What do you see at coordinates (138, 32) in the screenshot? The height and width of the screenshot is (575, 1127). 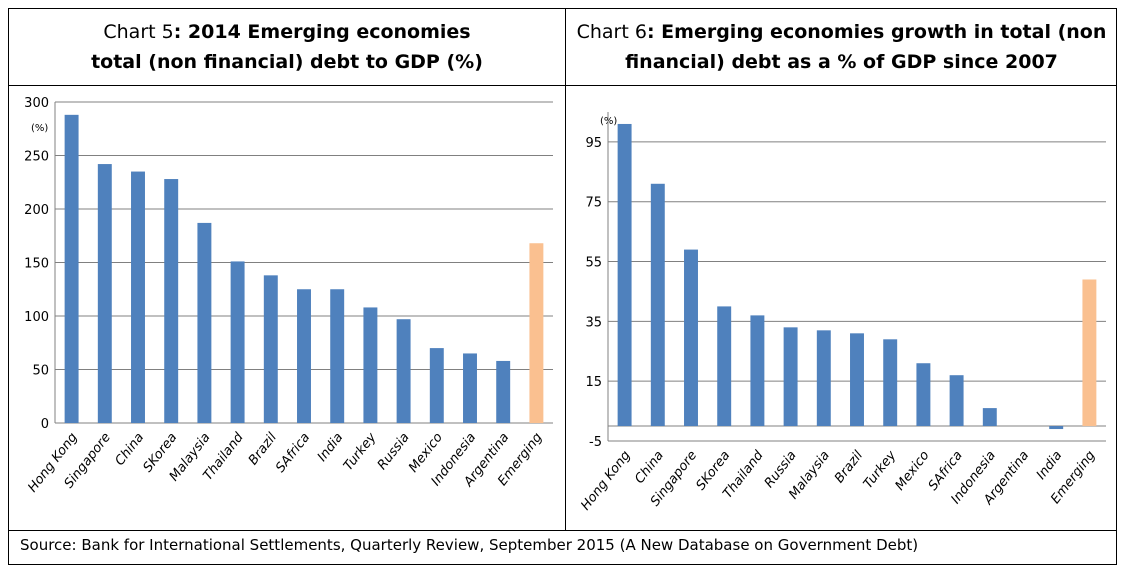 I see `chart-5-title-prefix: Chart 5` at bounding box center [138, 32].